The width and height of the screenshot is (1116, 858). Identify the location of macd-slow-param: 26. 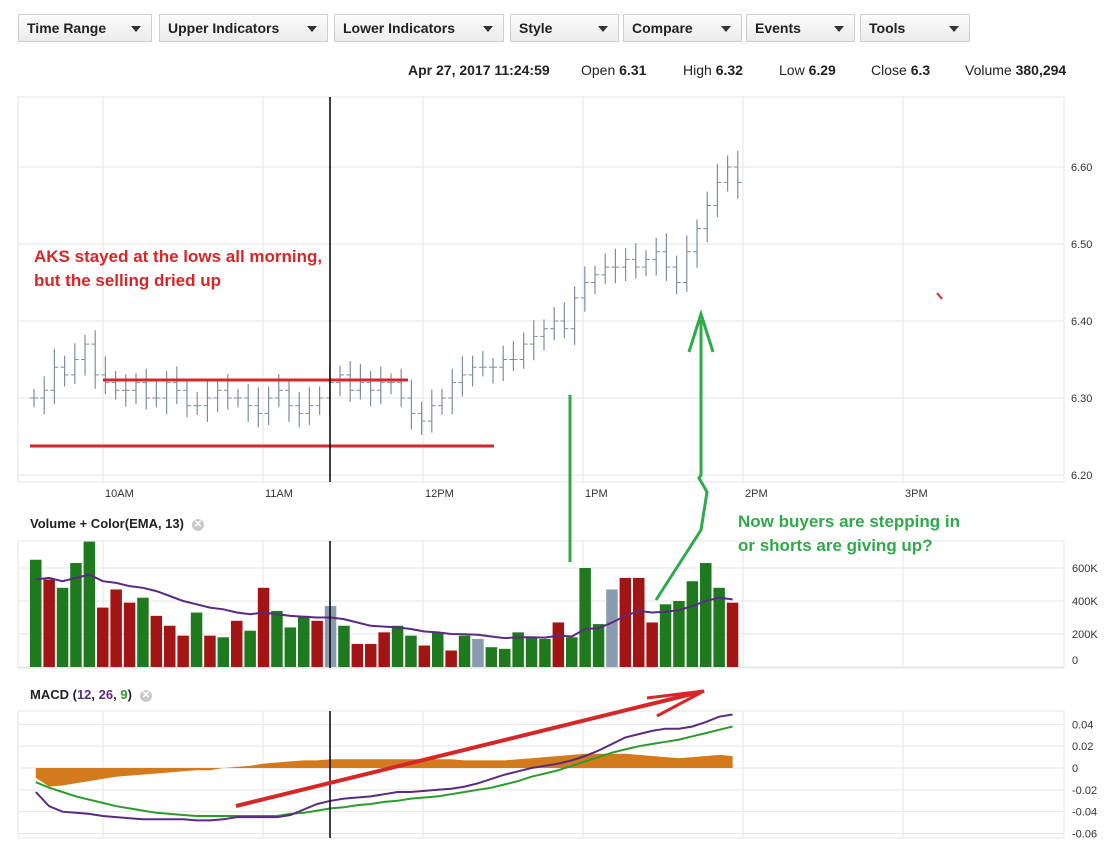
(106, 694).